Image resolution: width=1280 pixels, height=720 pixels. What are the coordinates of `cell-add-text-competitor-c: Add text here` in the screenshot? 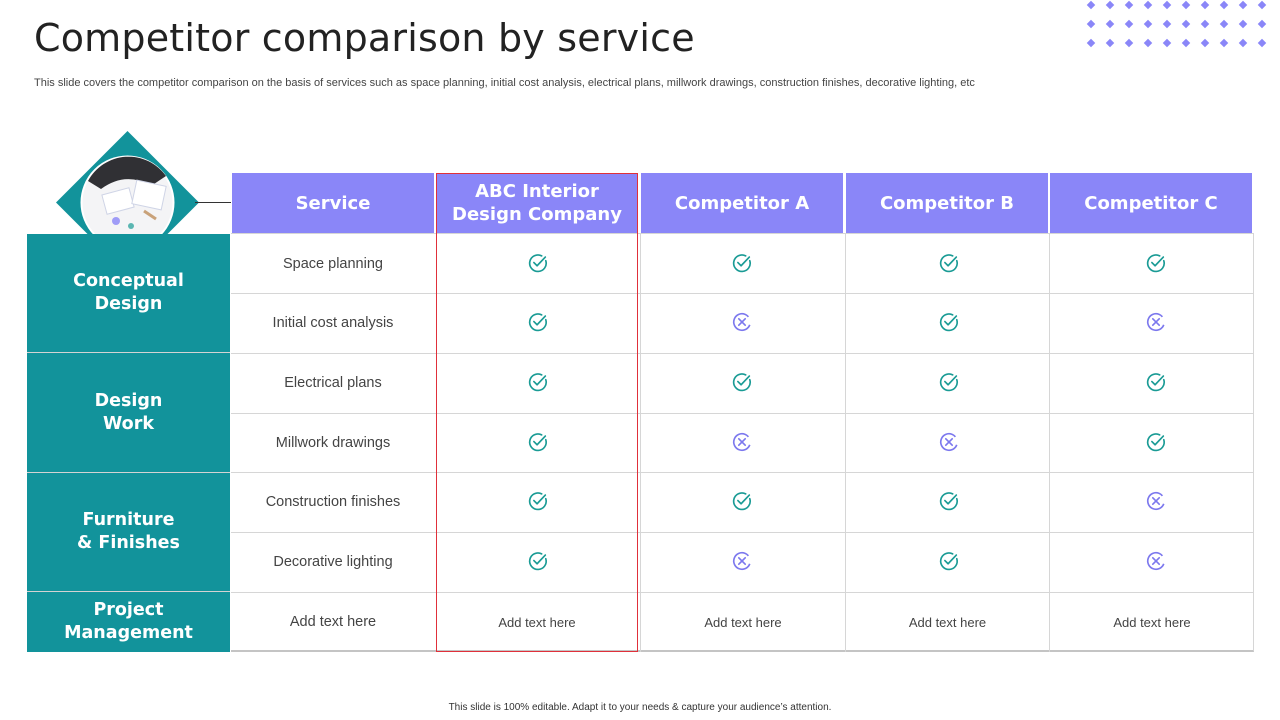 It's located at (1152, 622).